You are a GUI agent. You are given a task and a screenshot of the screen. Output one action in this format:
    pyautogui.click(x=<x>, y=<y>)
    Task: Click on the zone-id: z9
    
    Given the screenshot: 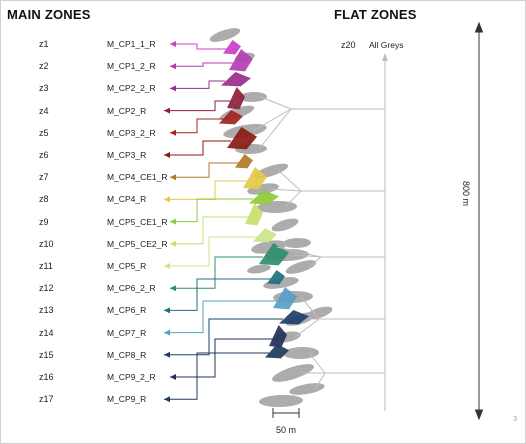 What is the action you would take?
    pyautogui.click(x=44, y=221)
    